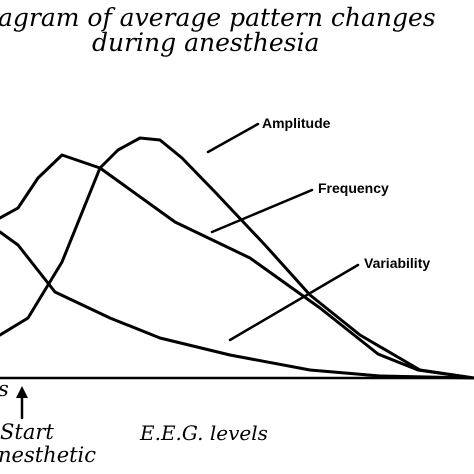 This screenshot has height=474, width=474. What do you see at coordinates (397, 263) in the screenshot?
I see `variability-label: Variability` at bounding box center [397, 263].